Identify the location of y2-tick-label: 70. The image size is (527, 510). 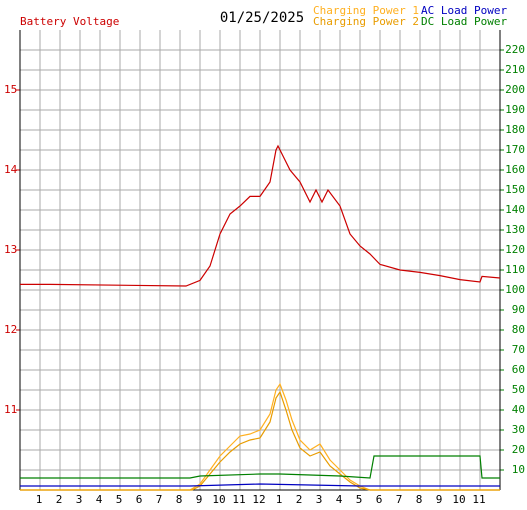
(518, 349).